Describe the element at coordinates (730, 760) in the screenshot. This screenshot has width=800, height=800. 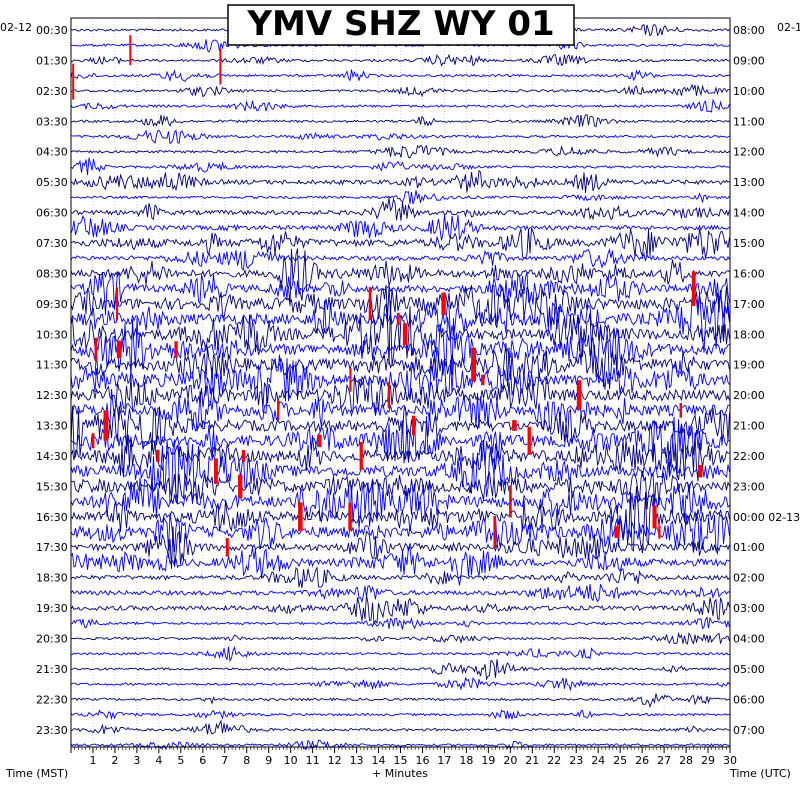
I see `x-tick-label: 30` at that location.